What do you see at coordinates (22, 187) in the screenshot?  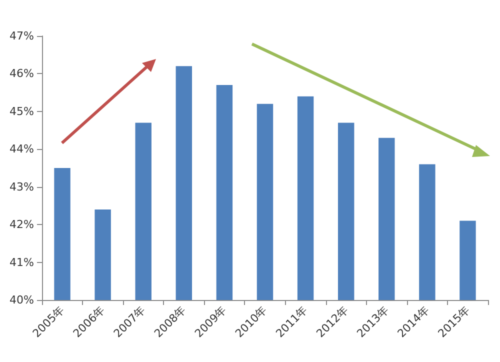 I see `y-tick-label: 43%` at bounding box center [22, 187].